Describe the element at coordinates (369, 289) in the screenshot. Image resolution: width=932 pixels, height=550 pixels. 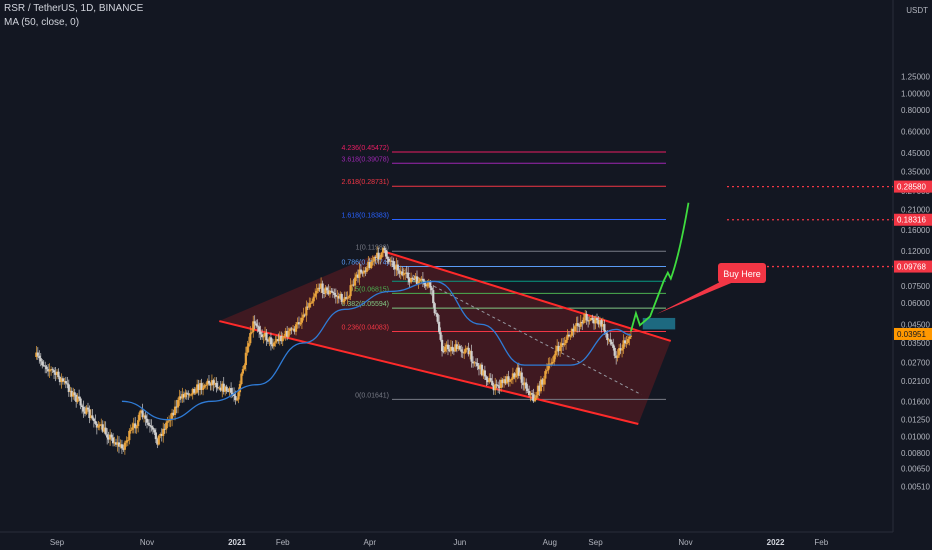
I see `fib-level-label: 0.5(0.06815)` at that location.